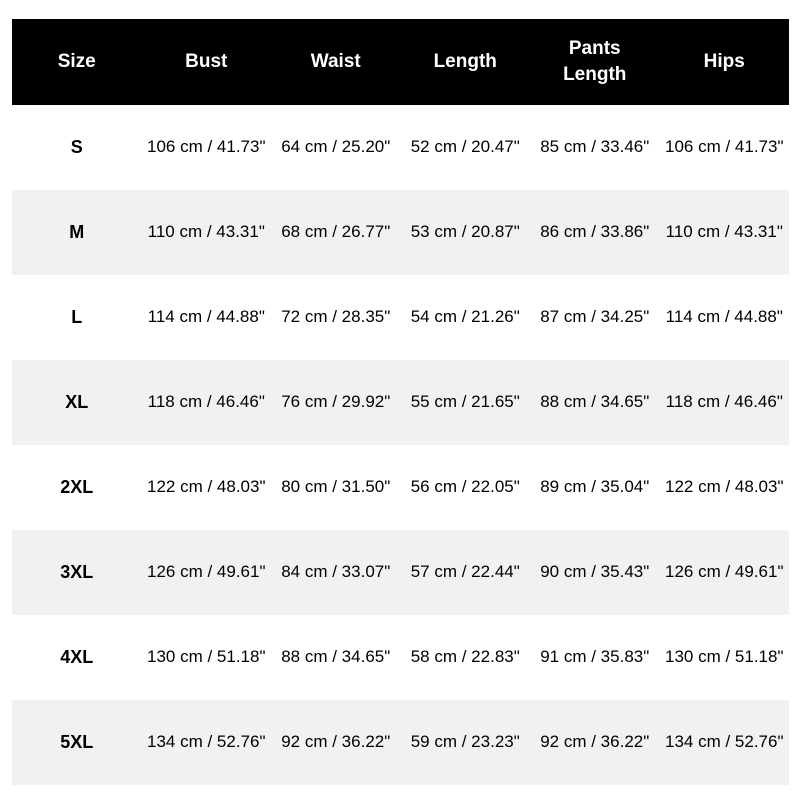 The image size is (800, 800). What do you see at coordinates (595, 487) in the screenshot?
I see `pants-length-cell: 89 cm / 35.04"` at bounding box center [595, 487].